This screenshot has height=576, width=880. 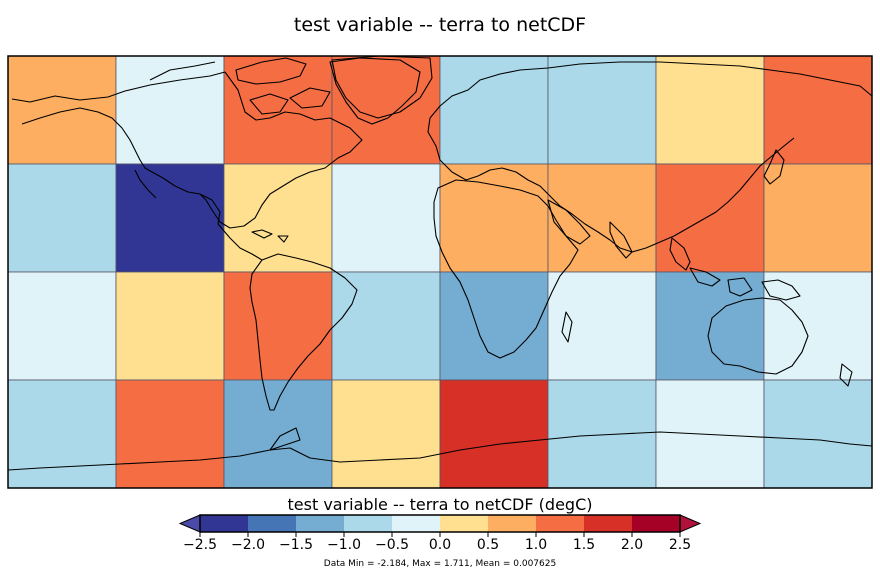 I want to click on colorbar-tick-label: 0.5, so click(x=488, y=545).